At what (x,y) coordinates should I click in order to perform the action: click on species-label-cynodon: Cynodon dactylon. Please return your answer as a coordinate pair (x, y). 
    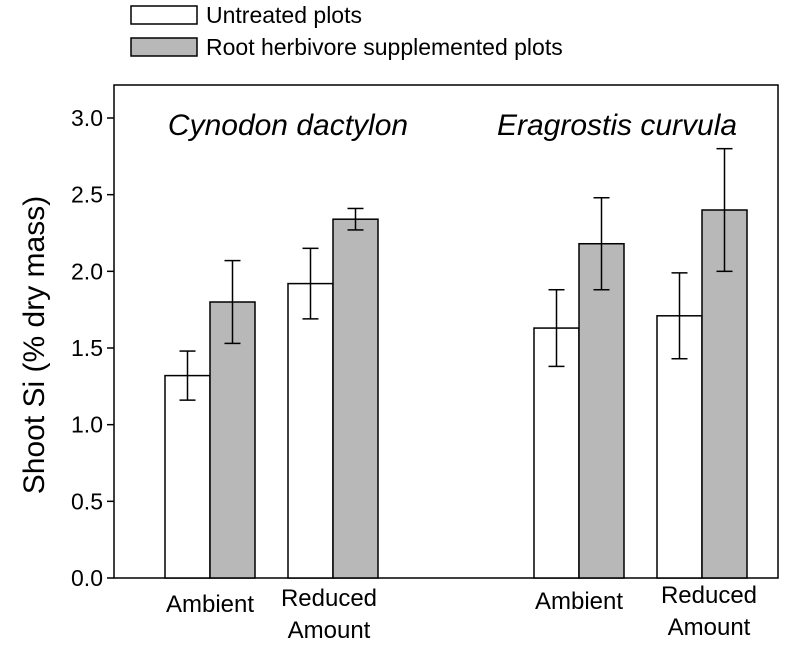
    Looking at the image, I should click on (288, 125).